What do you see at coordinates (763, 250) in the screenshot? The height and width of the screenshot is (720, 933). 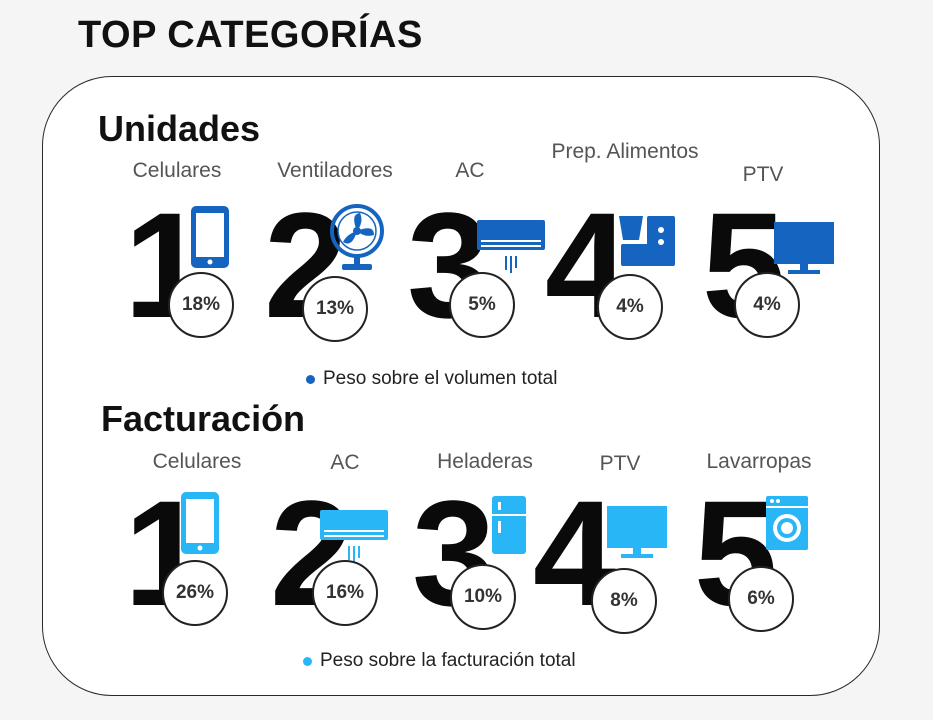 I see `unidades-item-5: PTV 5 4%` at bounding box center [763, 250].